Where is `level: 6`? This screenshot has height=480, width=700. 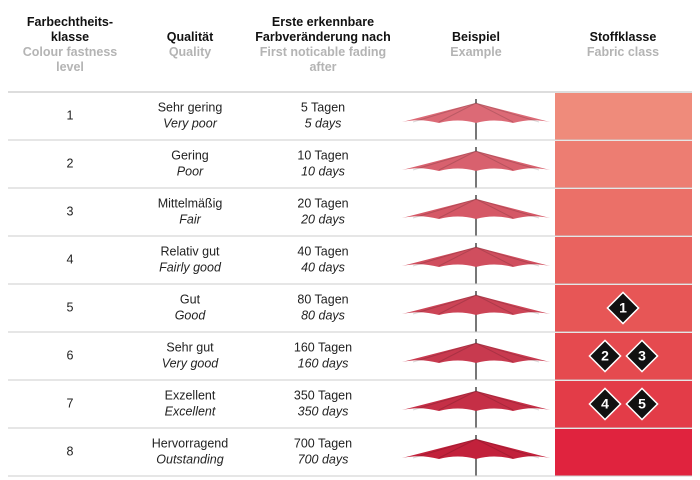 level: 6 is located at coordinates (70, 355).